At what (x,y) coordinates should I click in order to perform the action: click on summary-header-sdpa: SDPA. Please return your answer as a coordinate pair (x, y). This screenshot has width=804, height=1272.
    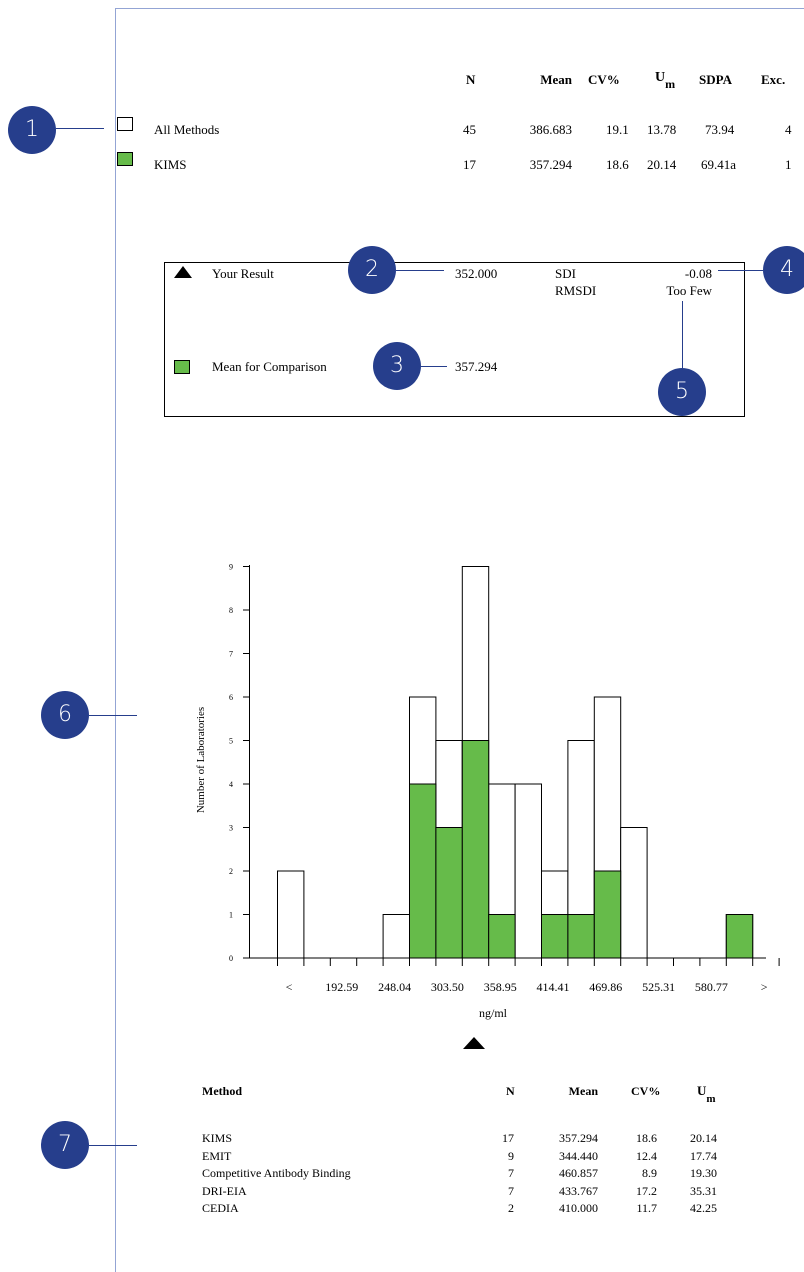
    Looking at the image, I should click on (715, 79).